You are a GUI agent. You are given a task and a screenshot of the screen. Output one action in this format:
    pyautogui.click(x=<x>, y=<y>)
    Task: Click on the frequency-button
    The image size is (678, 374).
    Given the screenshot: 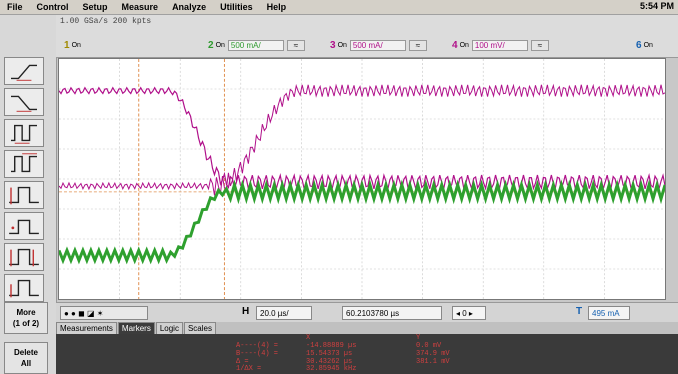 What is the action you would take?
    pyautogui.click(x=24, y=164)
    